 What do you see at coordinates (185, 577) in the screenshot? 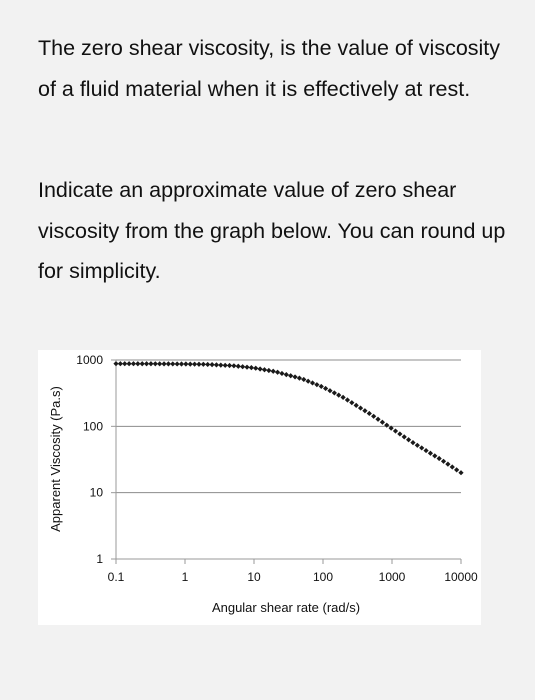
I see `x-tick-label: 1` at bounding box center [185, 577].